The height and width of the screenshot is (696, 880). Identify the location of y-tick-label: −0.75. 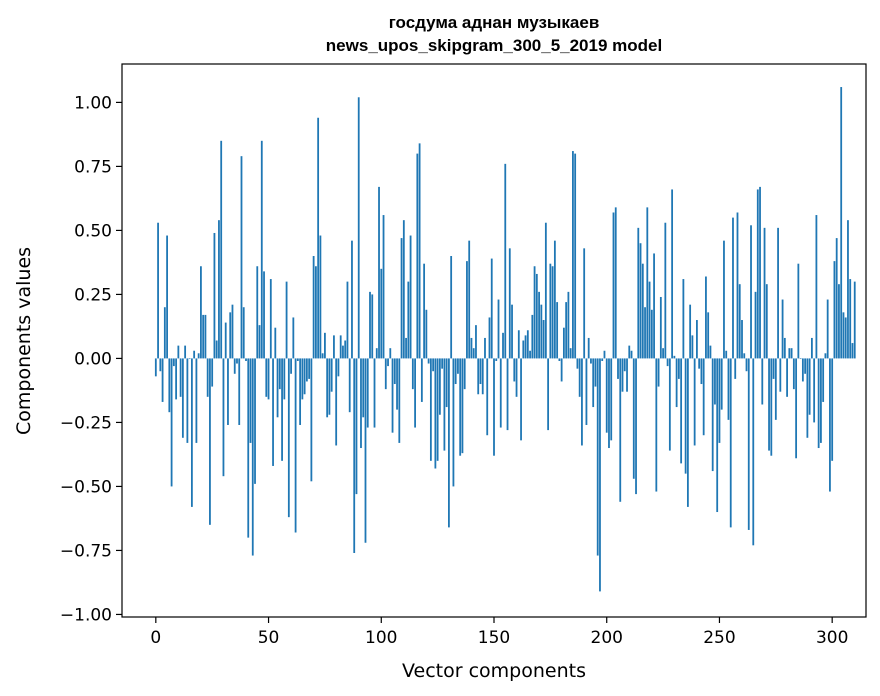
(86, 551).